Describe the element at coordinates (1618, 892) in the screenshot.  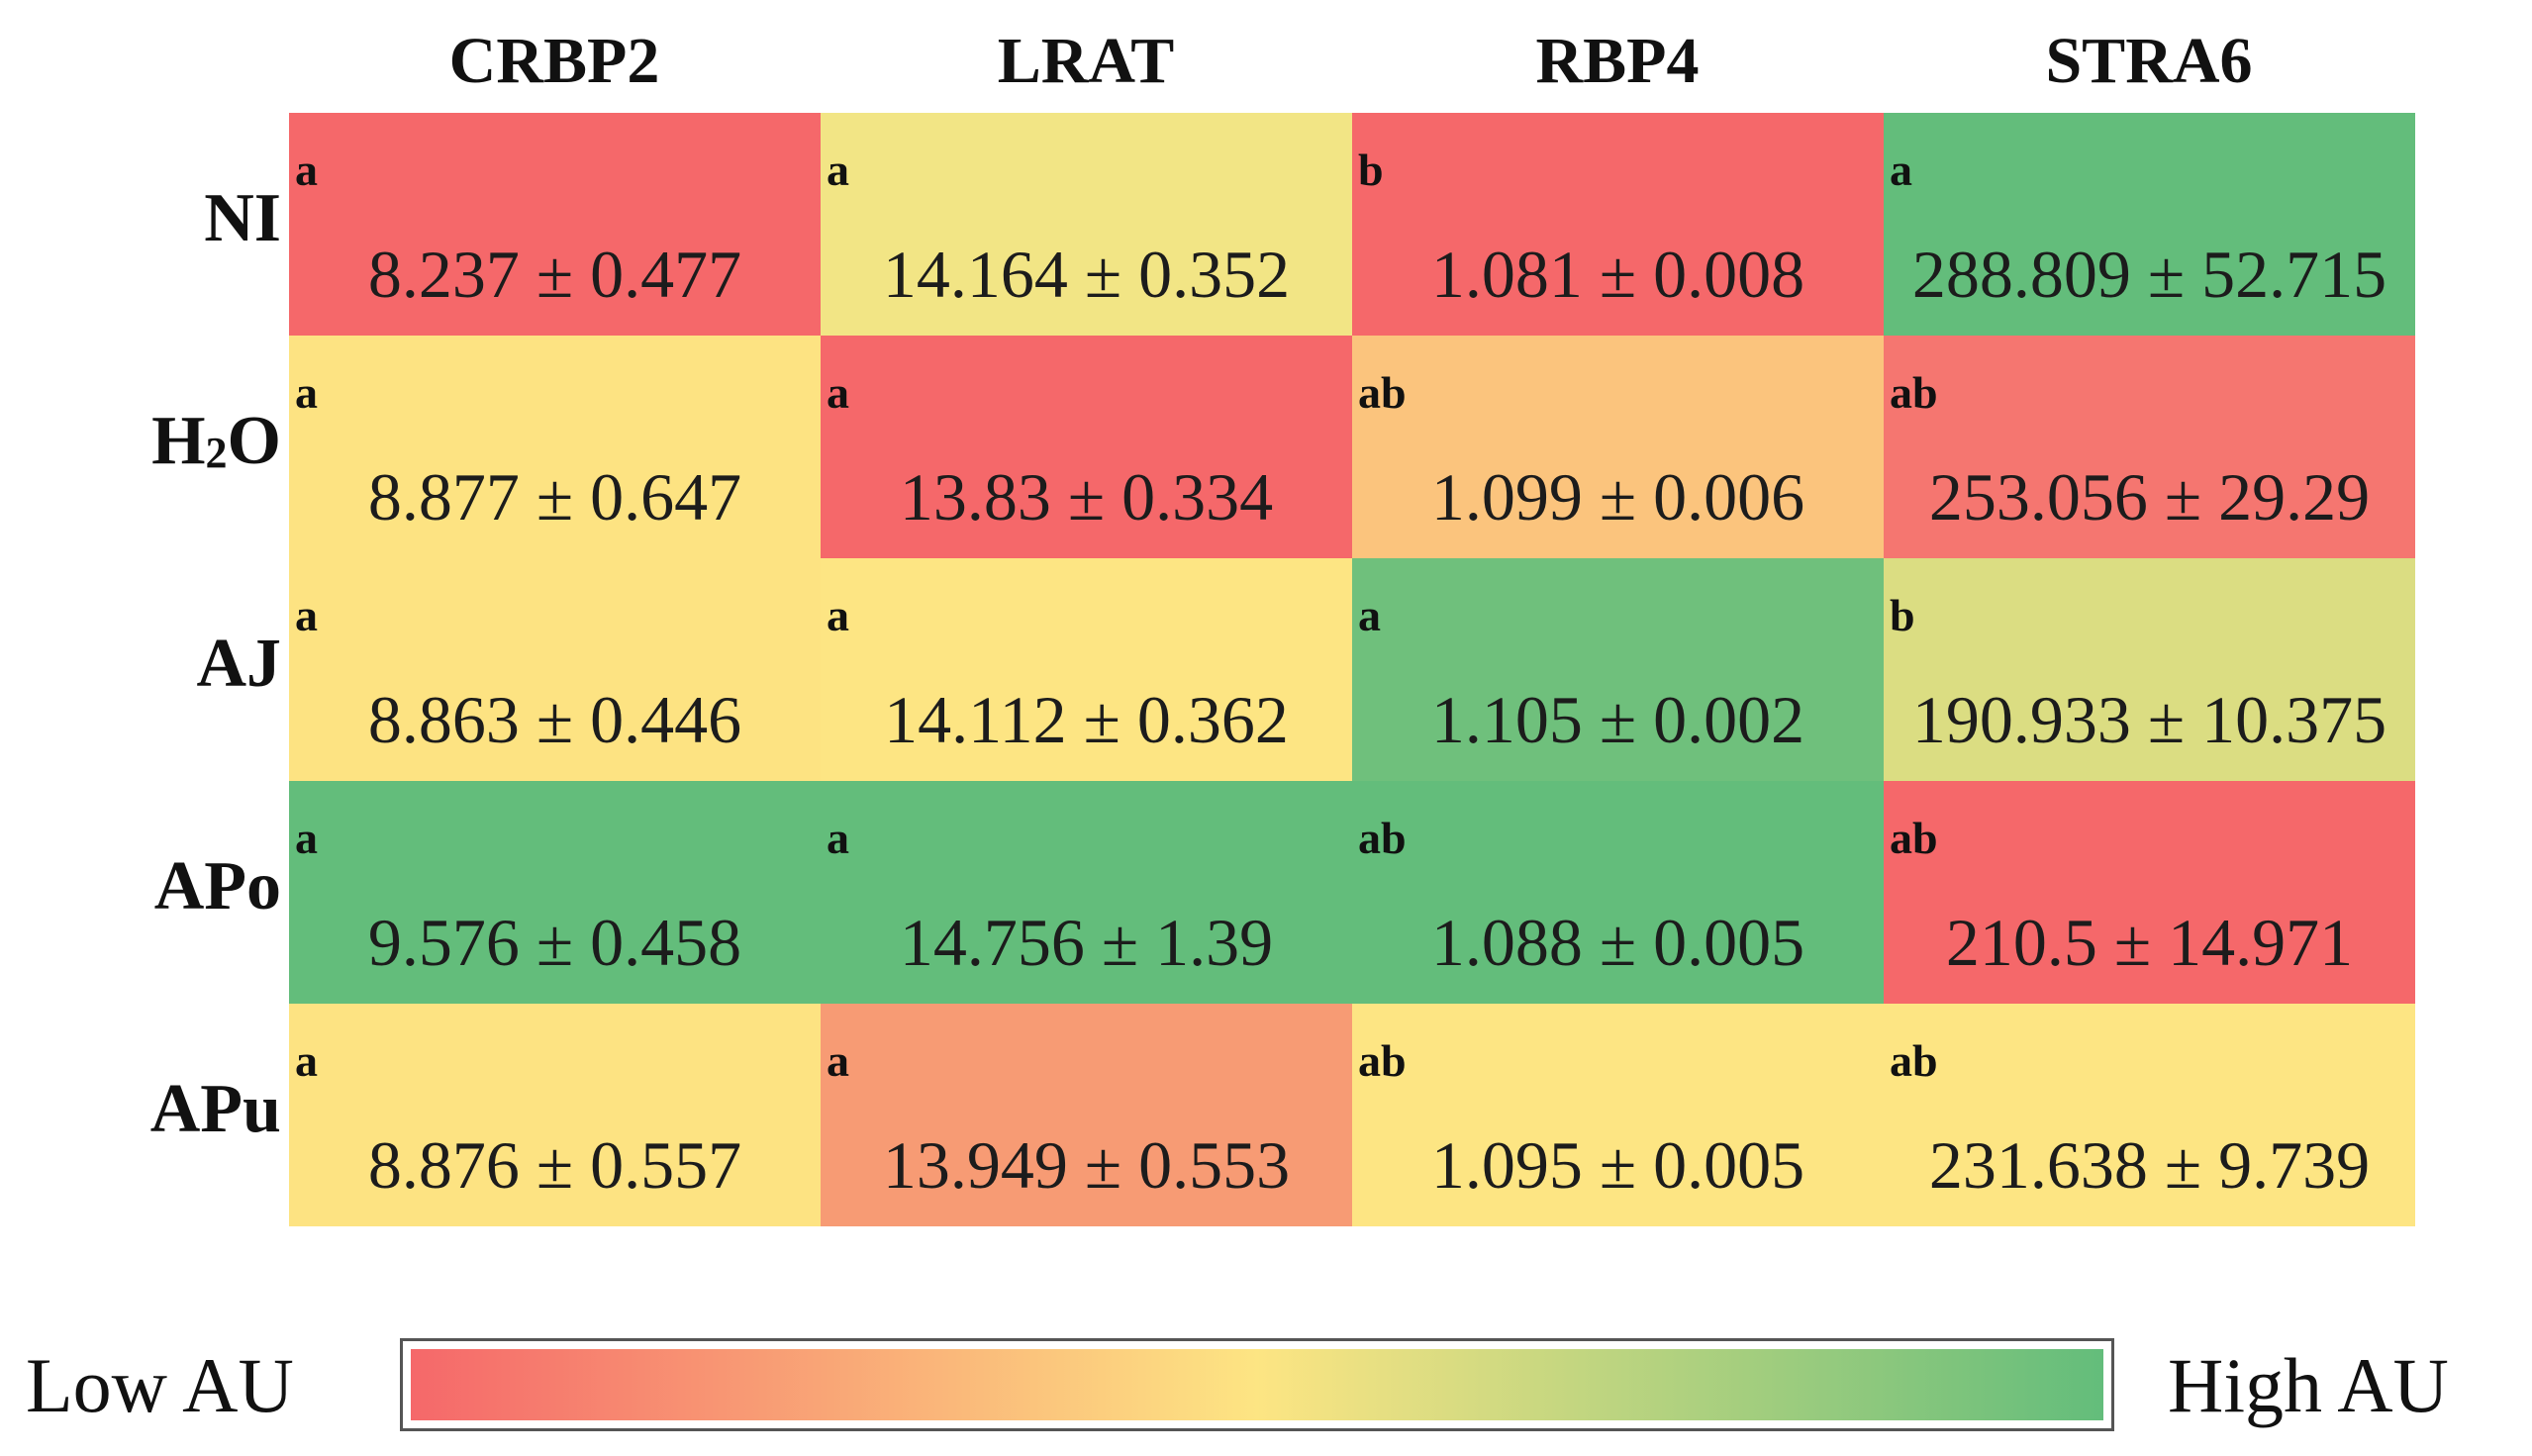
I see `heatmap-cell-apo-rbp4: ab 1.088 ± 0.005` at that location.